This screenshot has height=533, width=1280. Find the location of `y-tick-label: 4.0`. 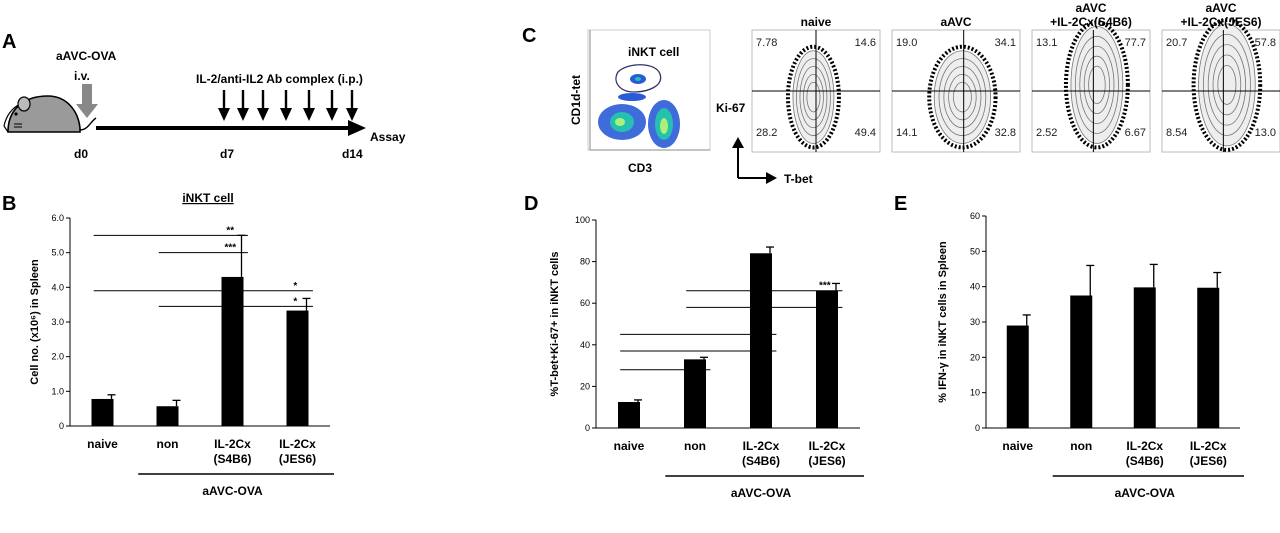

y-tick-label: 4.0 is located at coordinates (57, 287).